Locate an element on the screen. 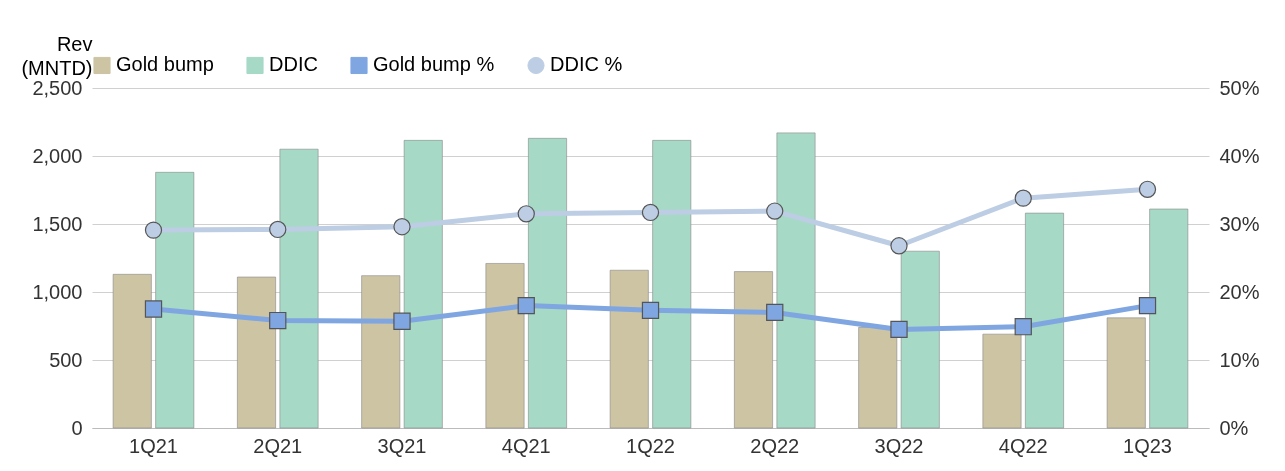 This screenshot has height=471, width=1285. y-tick-label: 2,000 is located at coordinates (57, 155).